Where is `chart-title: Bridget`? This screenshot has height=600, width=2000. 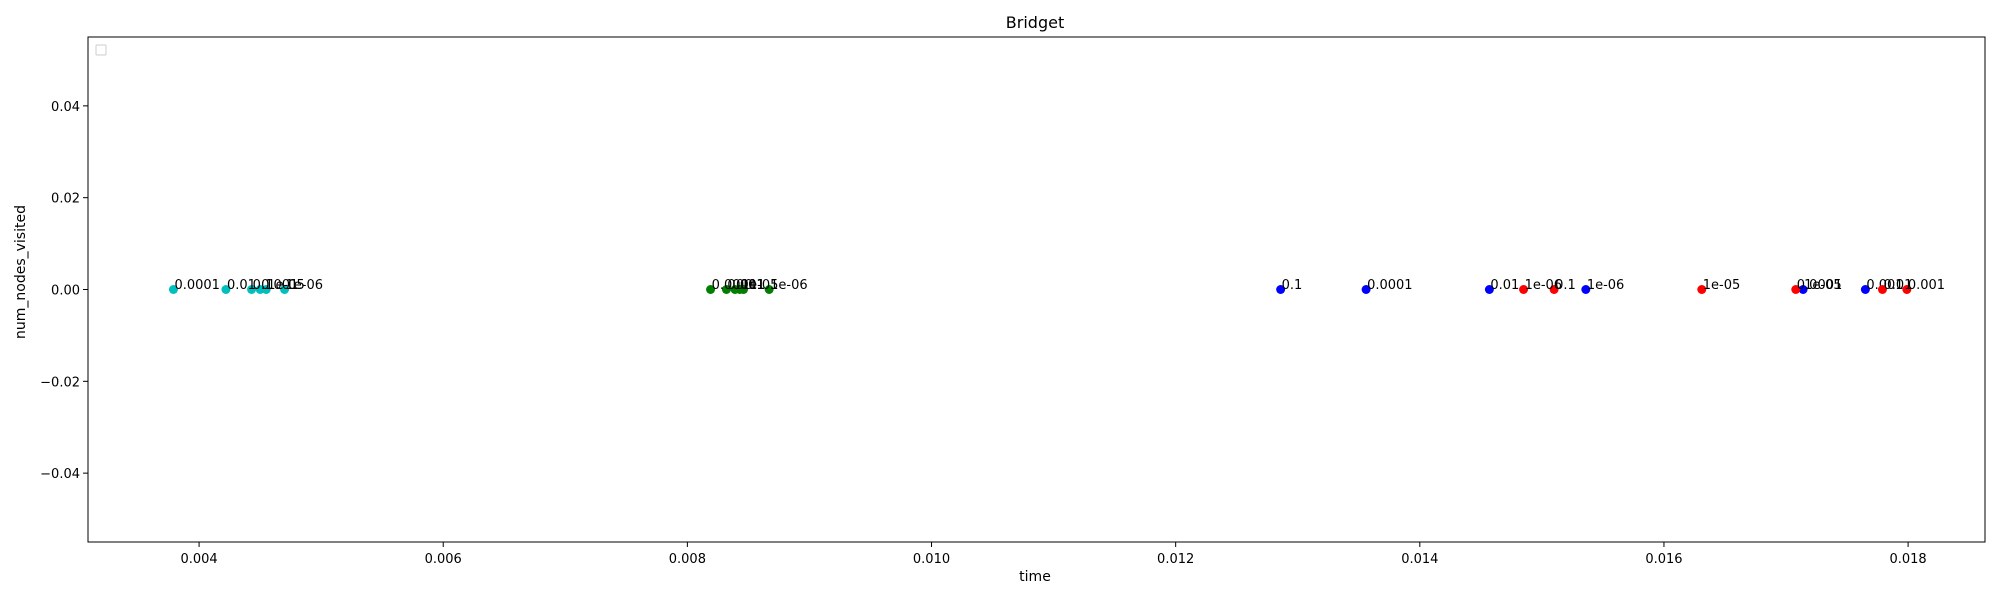 chart-title: Bridget is located at coordinates (1035, 22).